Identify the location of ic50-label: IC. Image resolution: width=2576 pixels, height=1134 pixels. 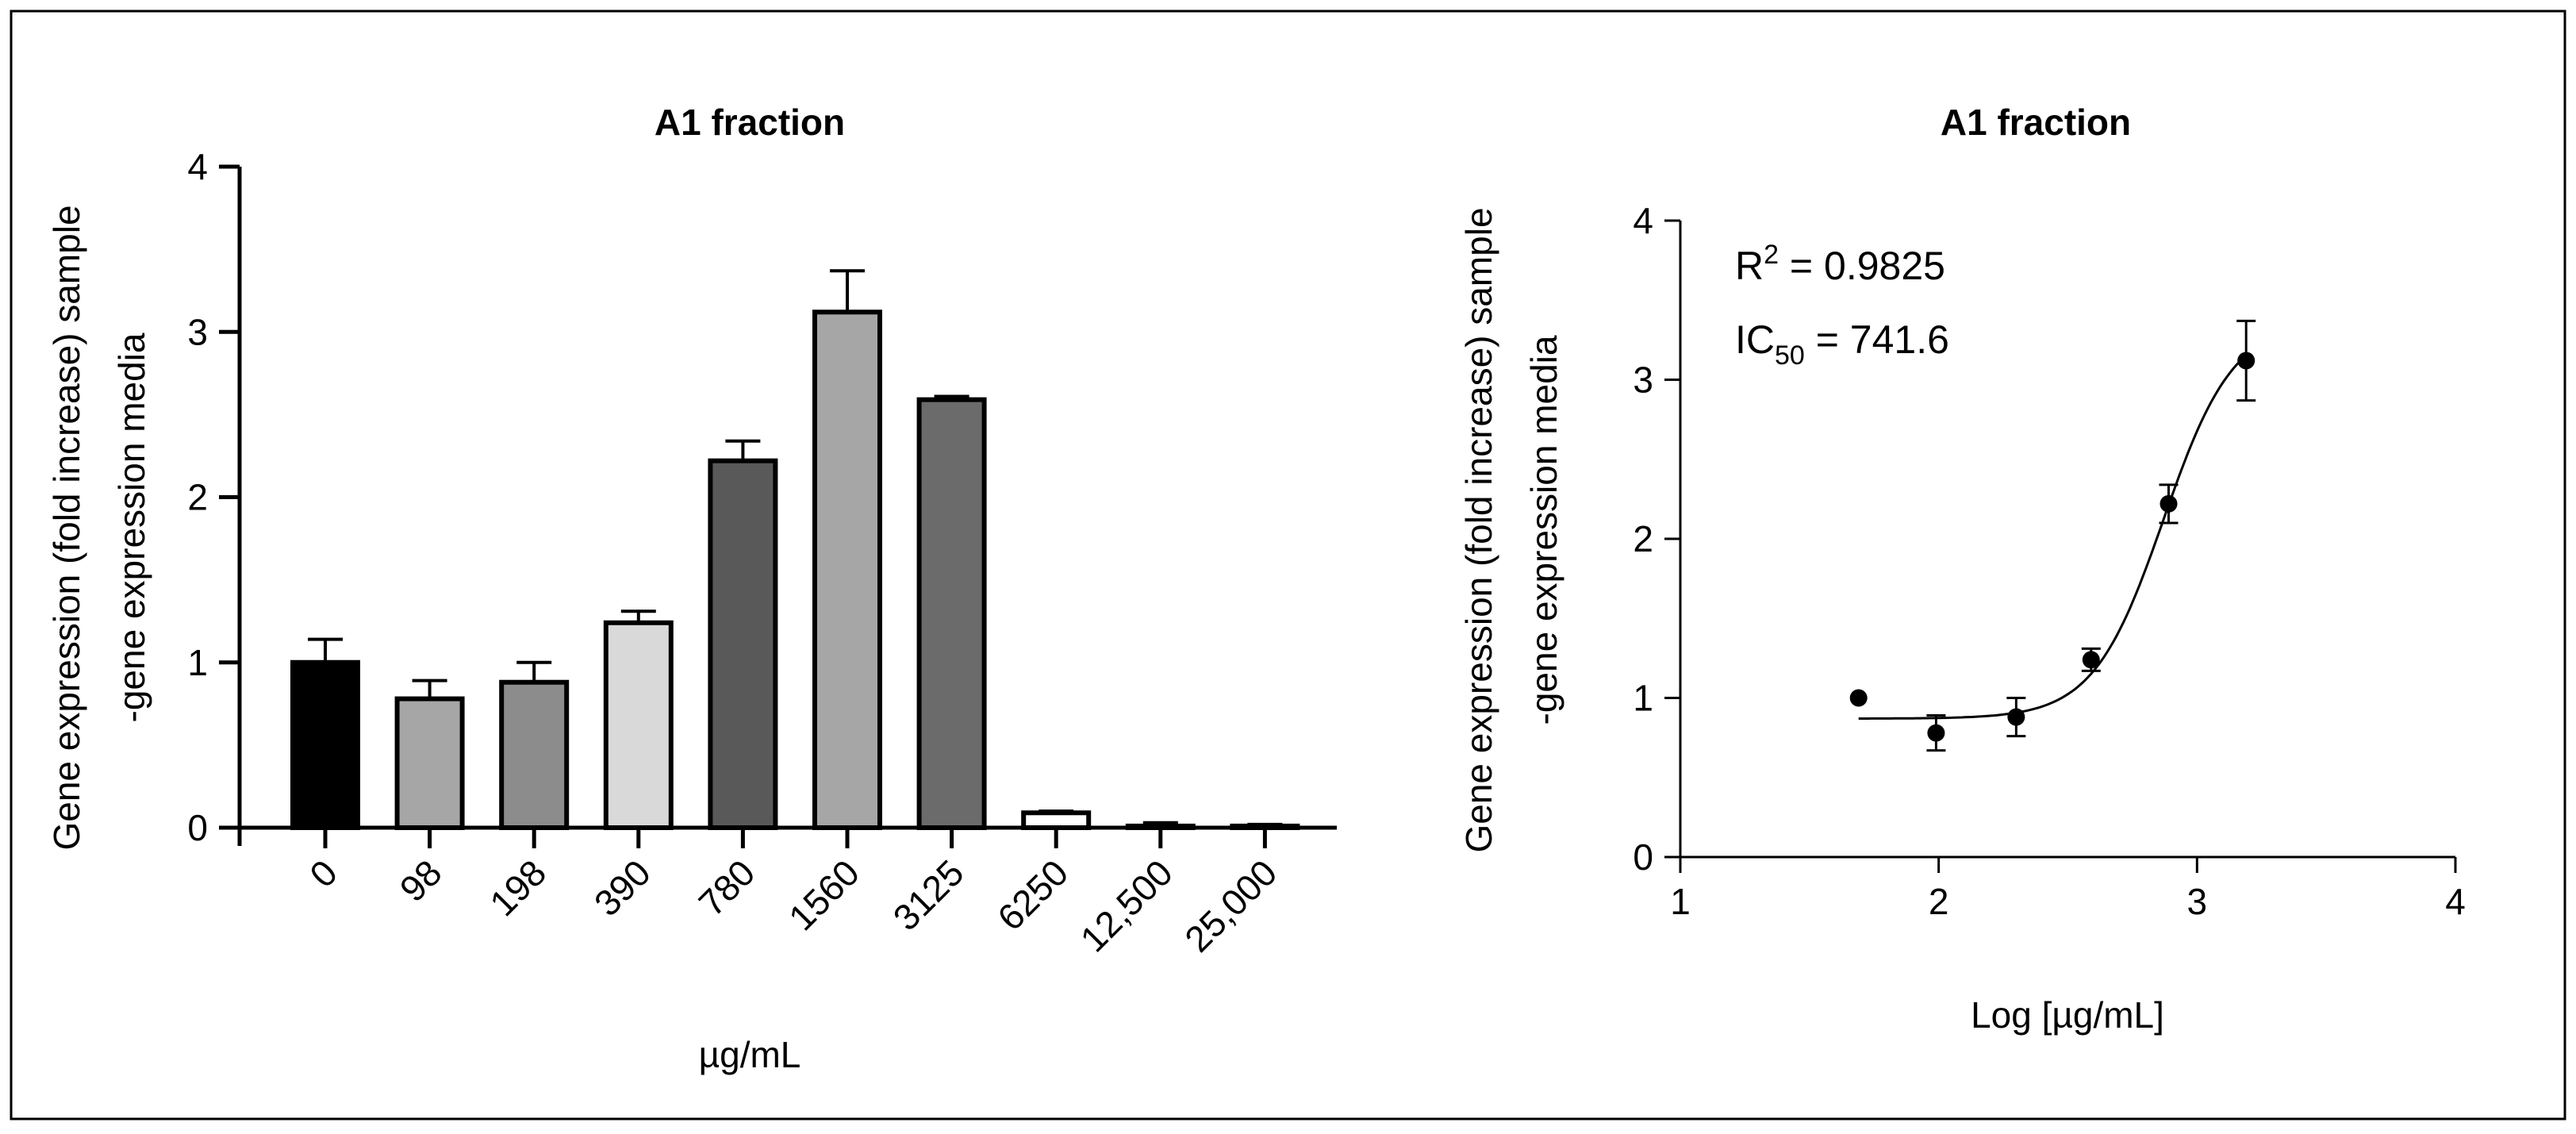
(1755, 339).